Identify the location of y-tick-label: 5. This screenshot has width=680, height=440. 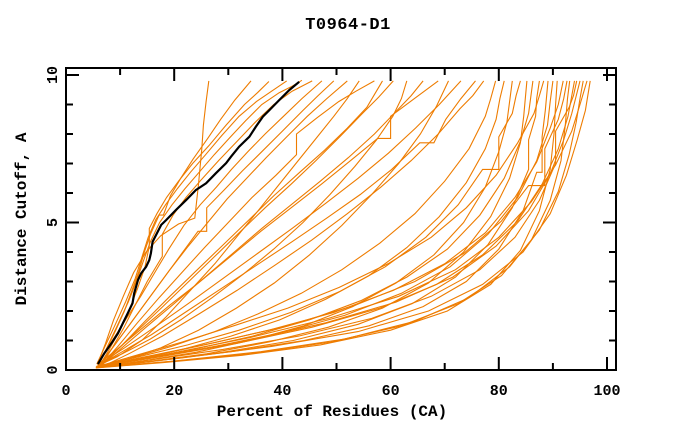
(53, 222).